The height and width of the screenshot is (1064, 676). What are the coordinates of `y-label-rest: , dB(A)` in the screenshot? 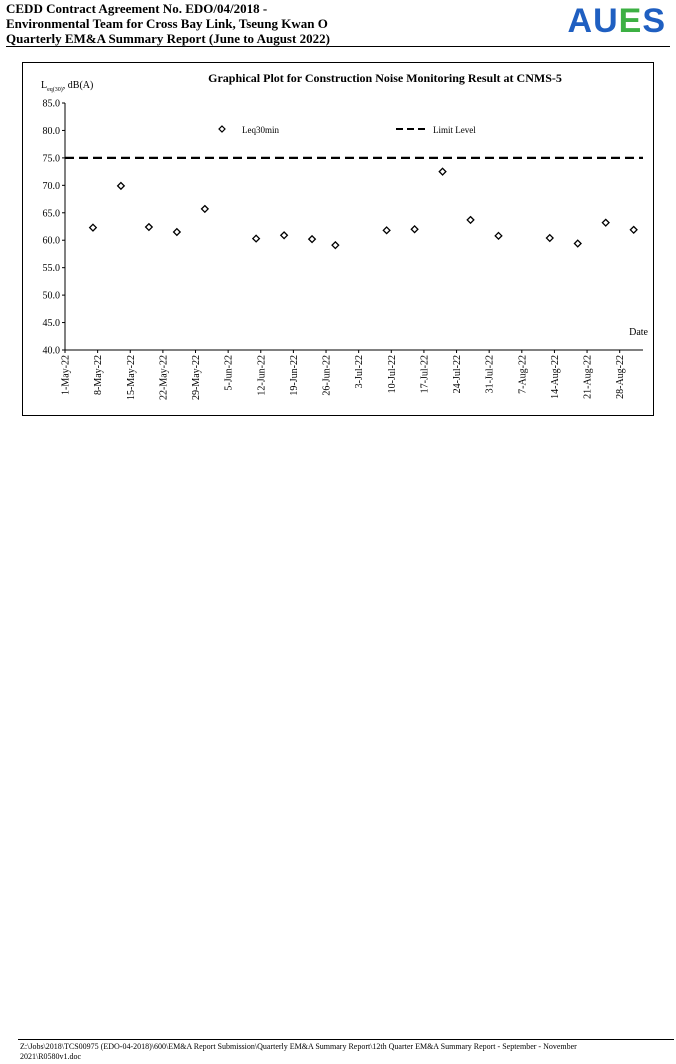 It's located at (78, 85).